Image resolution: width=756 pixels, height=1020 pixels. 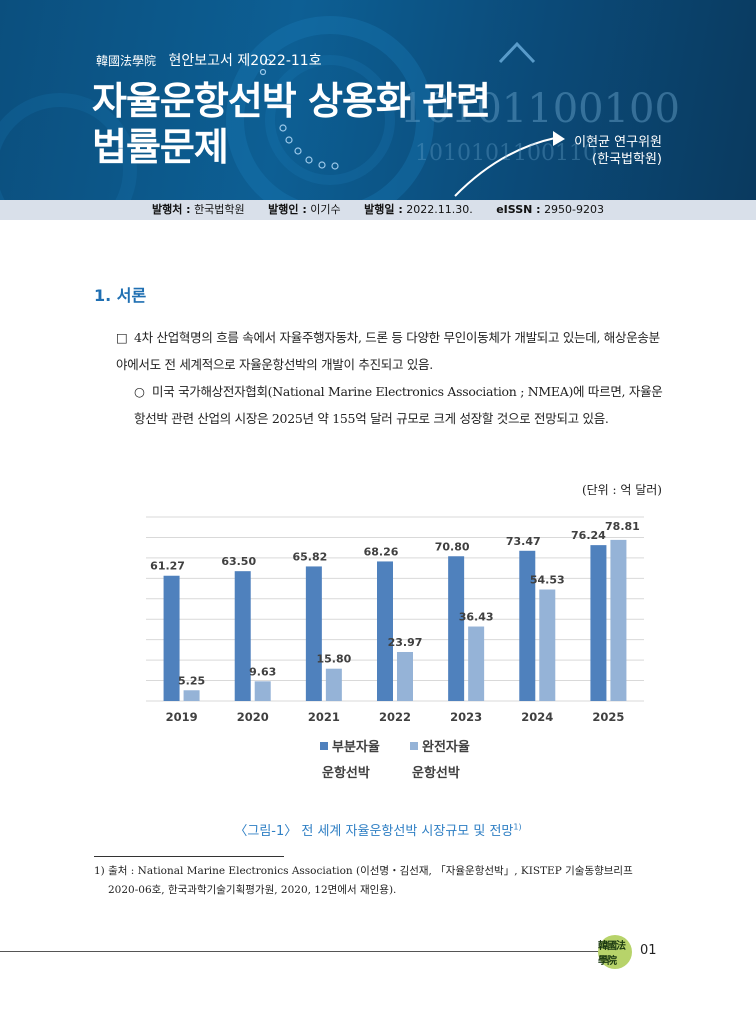 I want to click on report-series: 韓國法學院 현안보고서 제2022-11호, so click(x=209, y=60).